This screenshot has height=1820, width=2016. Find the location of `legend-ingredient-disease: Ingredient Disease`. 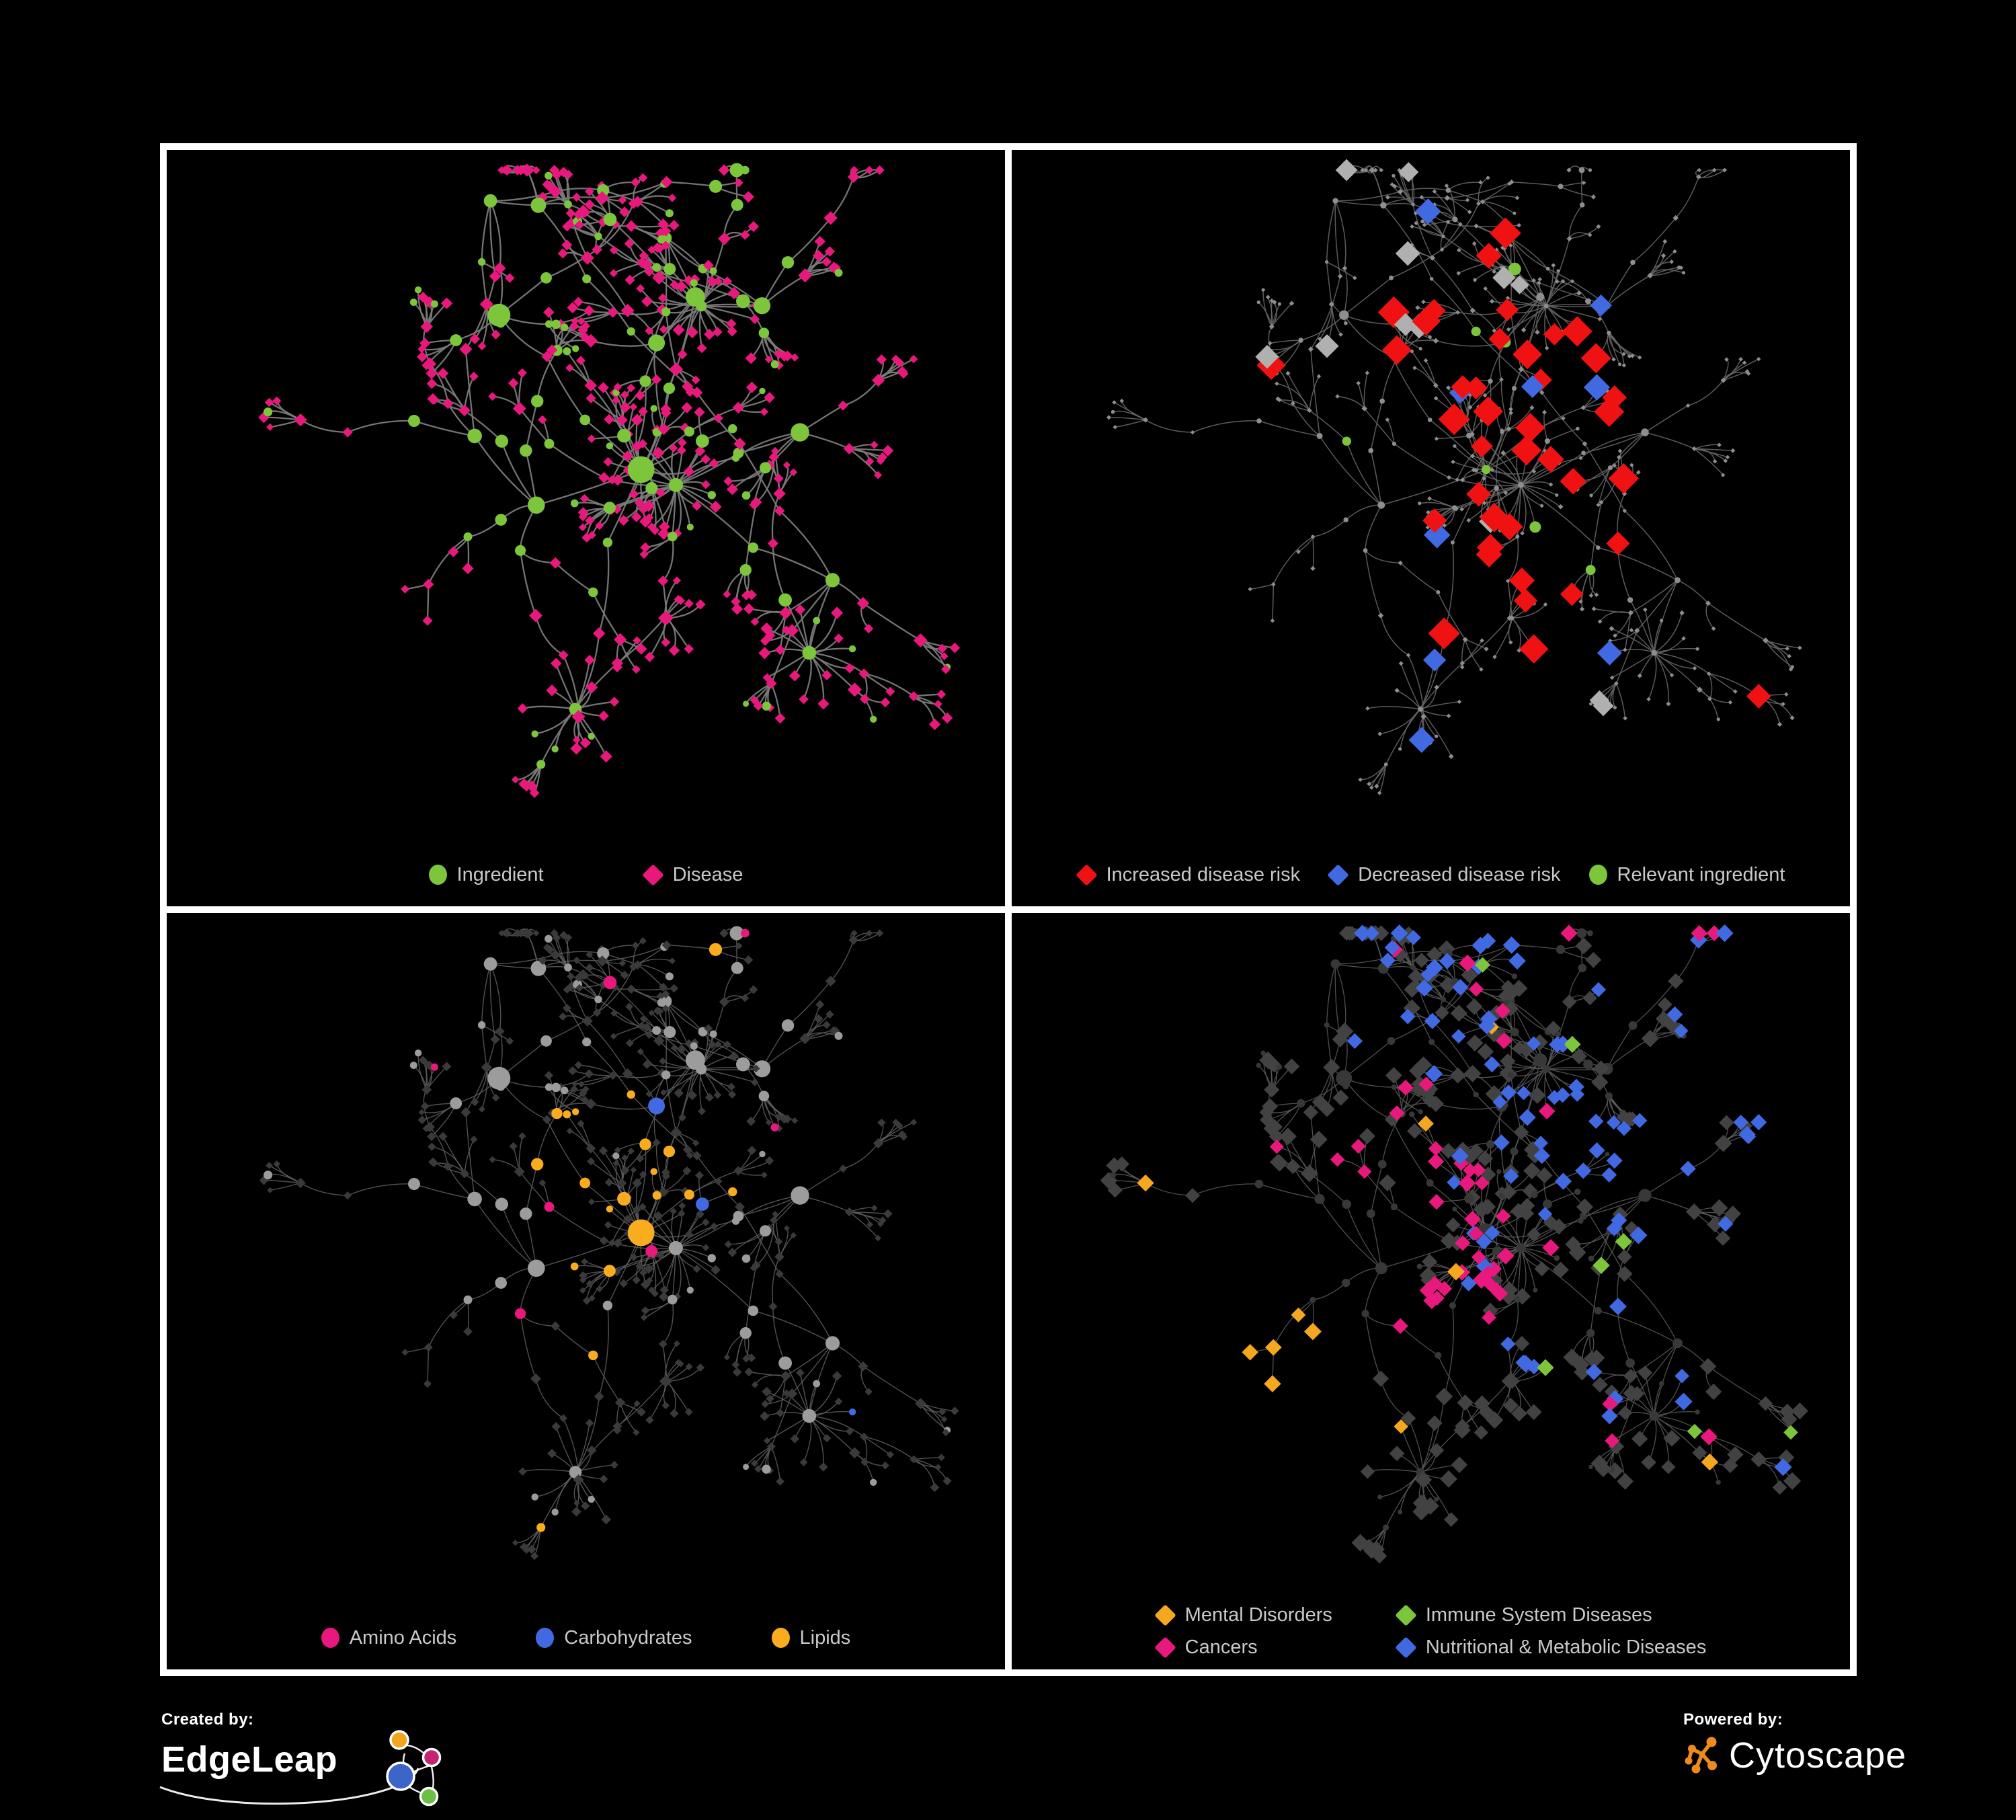

legend-ingredient-disease: Ingredient Disease is located at coordinates (586, 874).